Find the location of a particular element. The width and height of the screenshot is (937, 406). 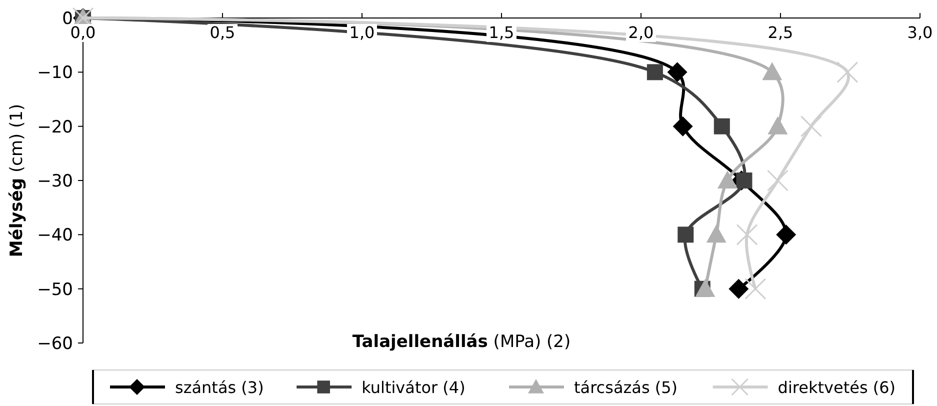

legend-label: tárcsázás (5) is located at coordinates (626, 387).